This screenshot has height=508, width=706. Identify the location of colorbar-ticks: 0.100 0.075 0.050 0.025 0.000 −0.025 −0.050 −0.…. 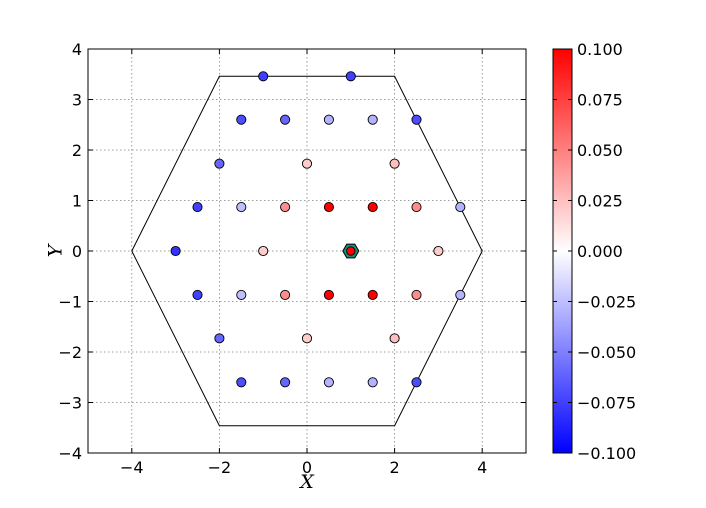
(594, 251).